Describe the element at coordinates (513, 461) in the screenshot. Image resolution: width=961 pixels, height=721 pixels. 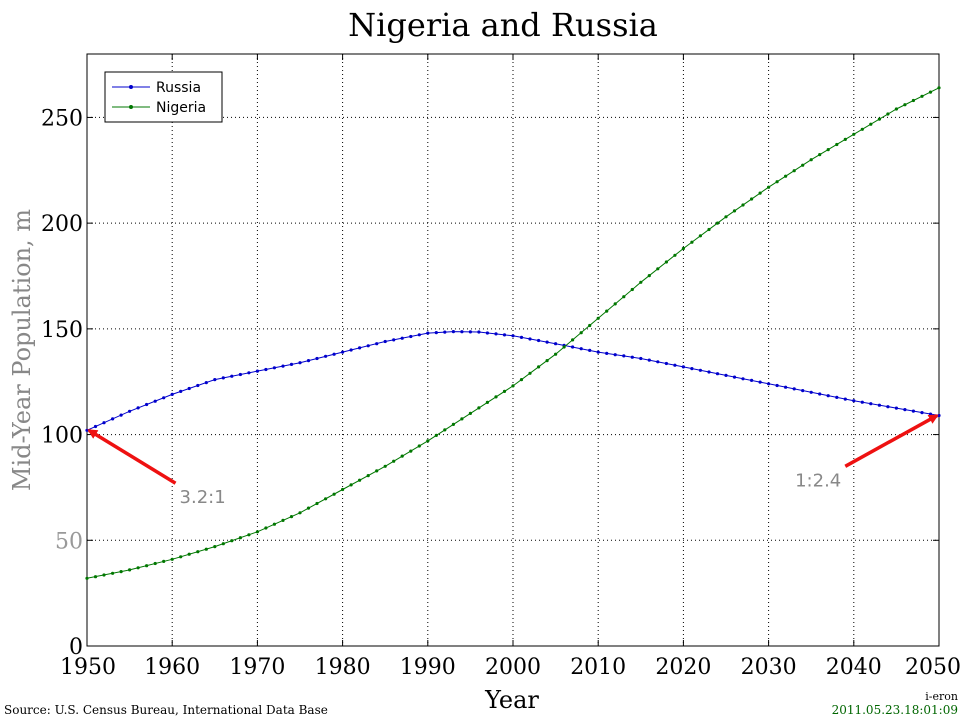
I see `annotations-layer: 3.2:1 1:2.4` at that location.